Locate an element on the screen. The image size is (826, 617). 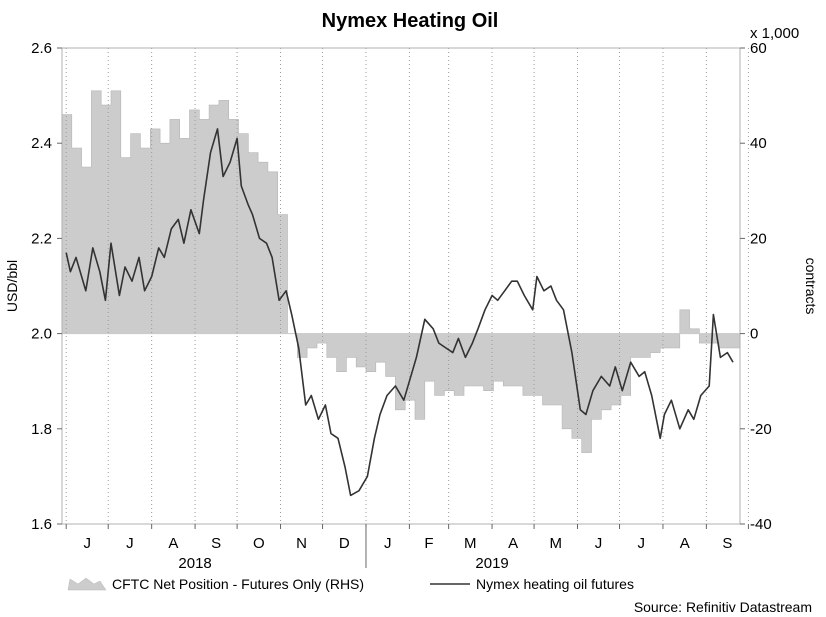
legend-label-futures: Nymex heating oil futures is located at coordinates (555, 584).